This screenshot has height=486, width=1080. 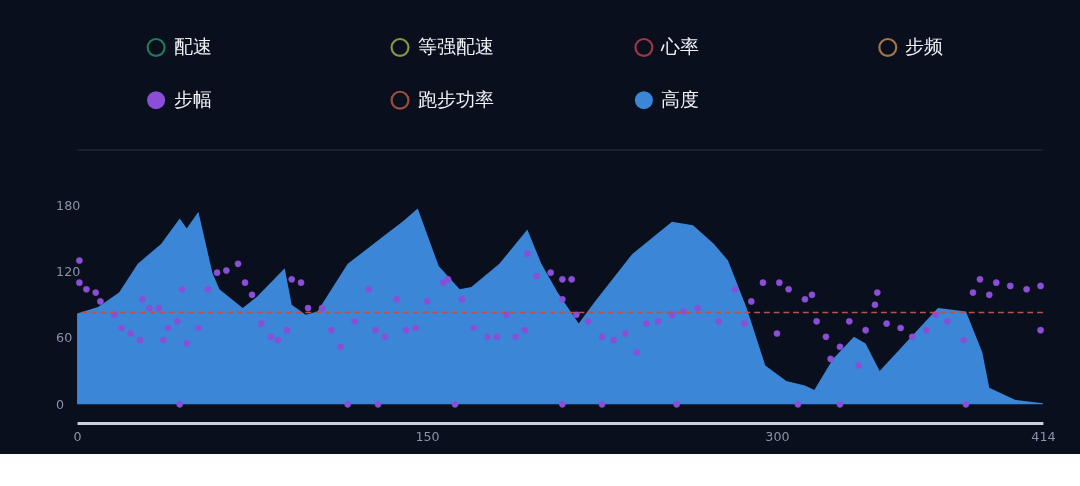 I want to click on x-tick-label: 150, so click(x=427, y=437).